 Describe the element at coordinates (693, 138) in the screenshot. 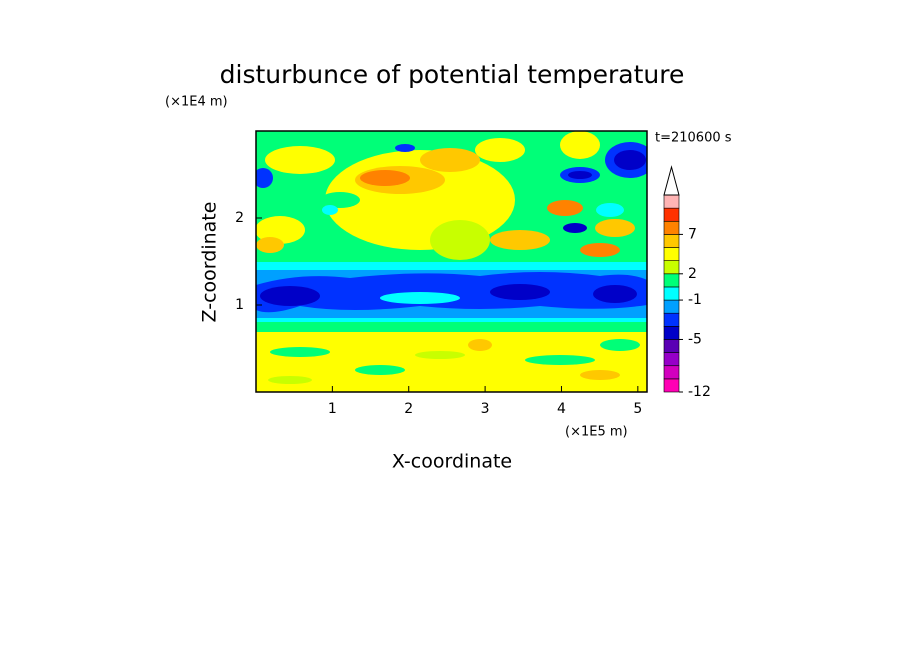

I see `annotation: t=210600 s` at that location.